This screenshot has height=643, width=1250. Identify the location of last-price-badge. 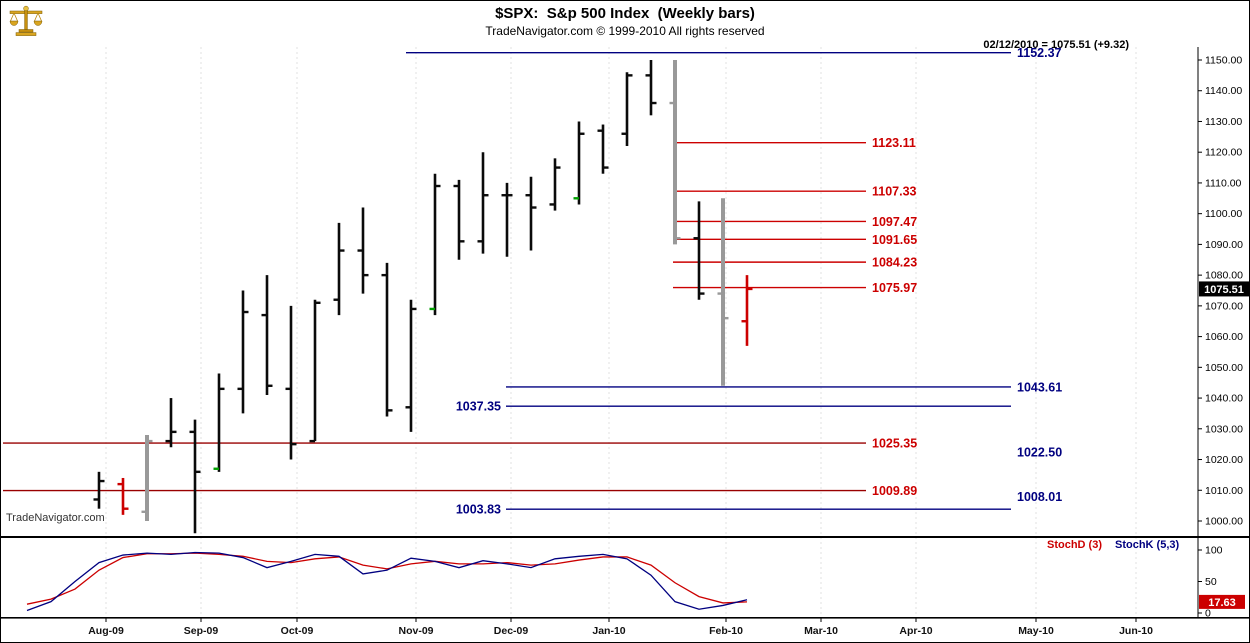
(1224, 289).